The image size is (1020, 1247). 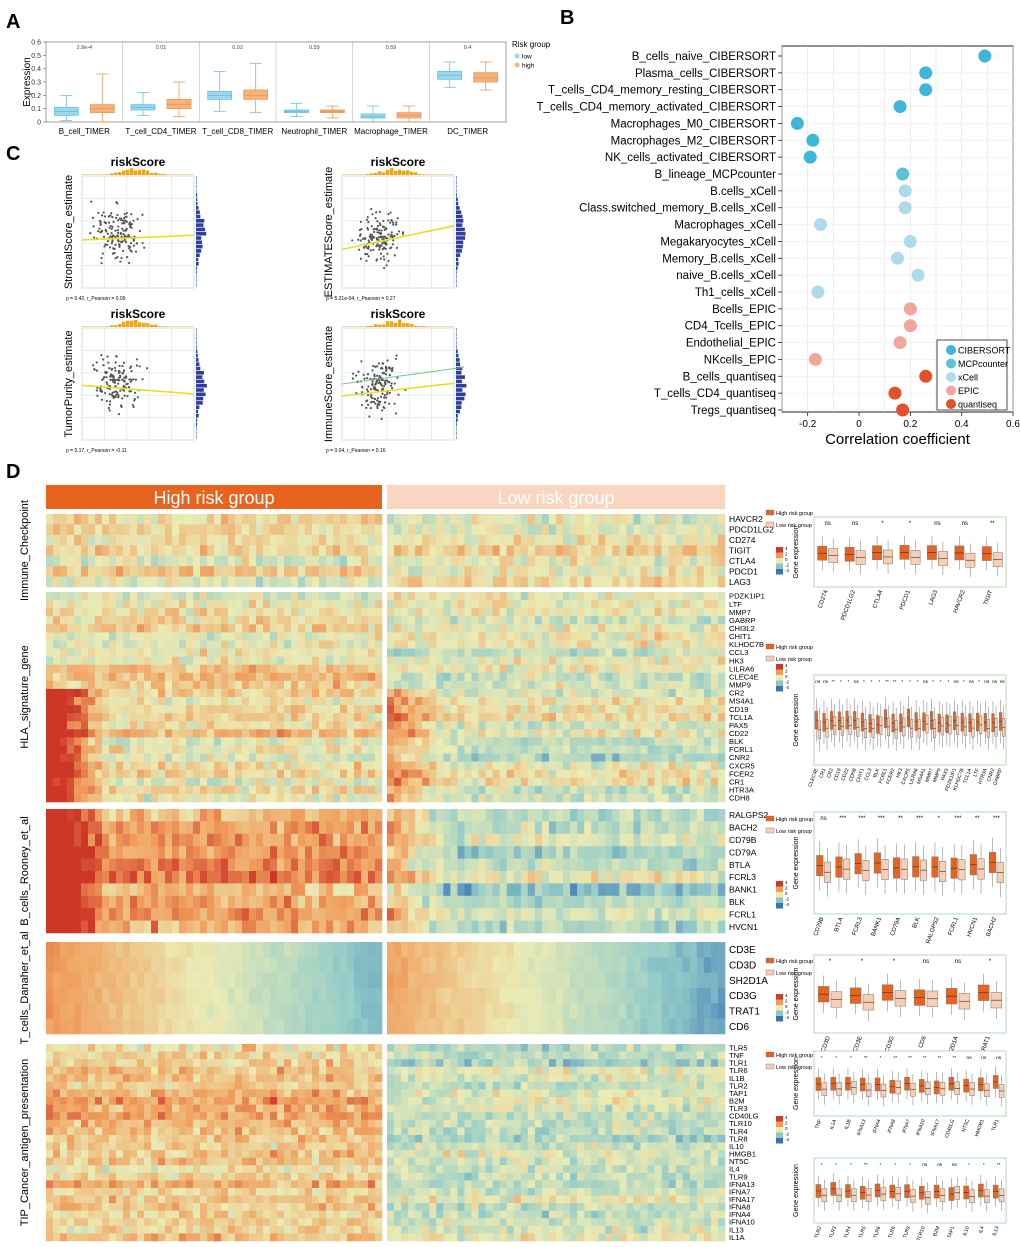 I want to click on dot-CIBERSORT, so click(x=926, y=90).